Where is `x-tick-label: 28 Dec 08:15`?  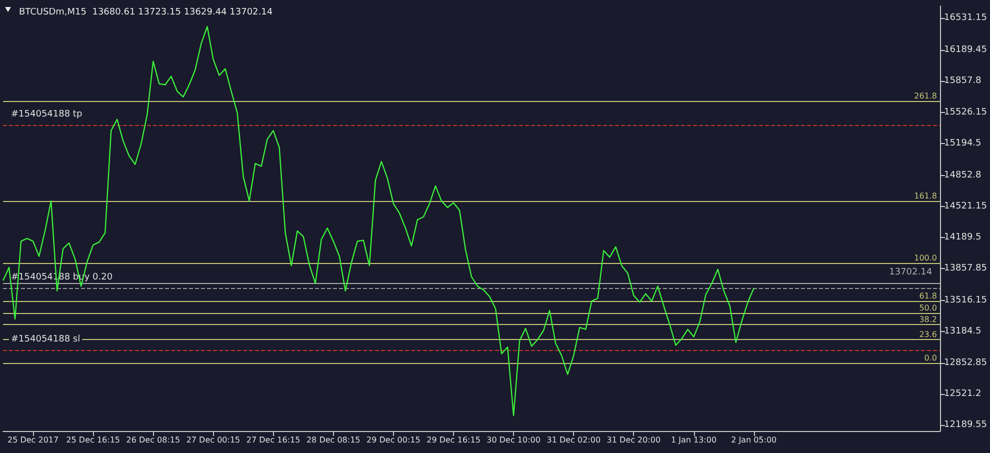
x-tick-label: 28 Dec 08:15 is located at coordinates (333, 440).